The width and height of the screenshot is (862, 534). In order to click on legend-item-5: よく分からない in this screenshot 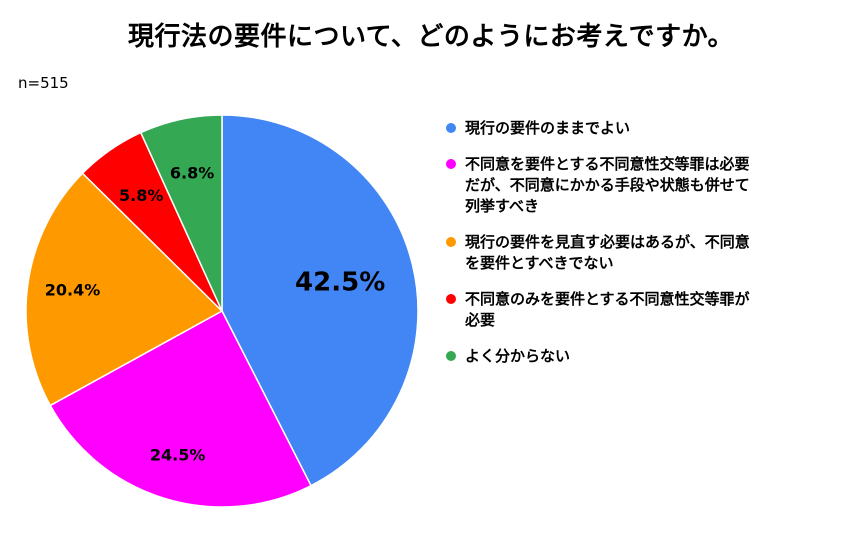, I will do `click(651, 356)`.